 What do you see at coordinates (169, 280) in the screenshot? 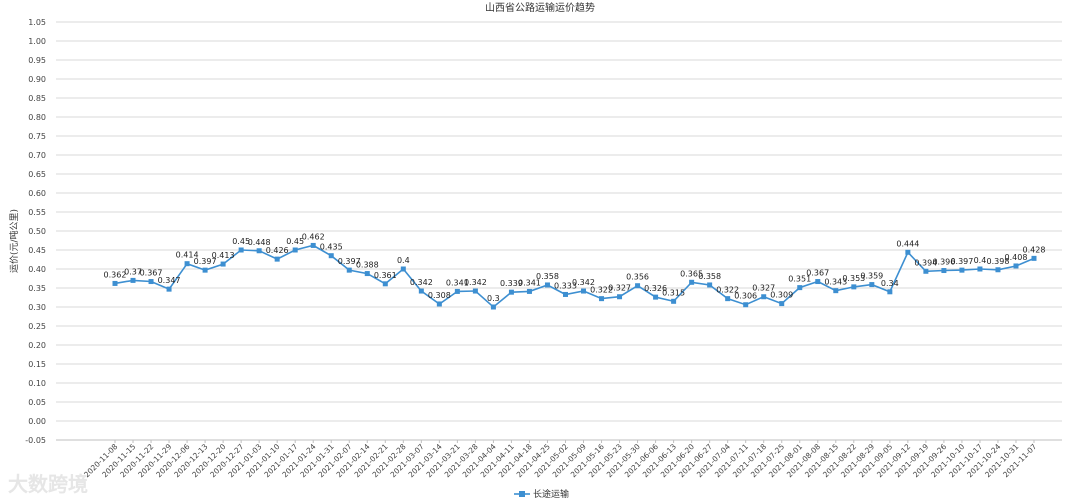
I see `data-label: 0.347` at bounding box center [169, 280].